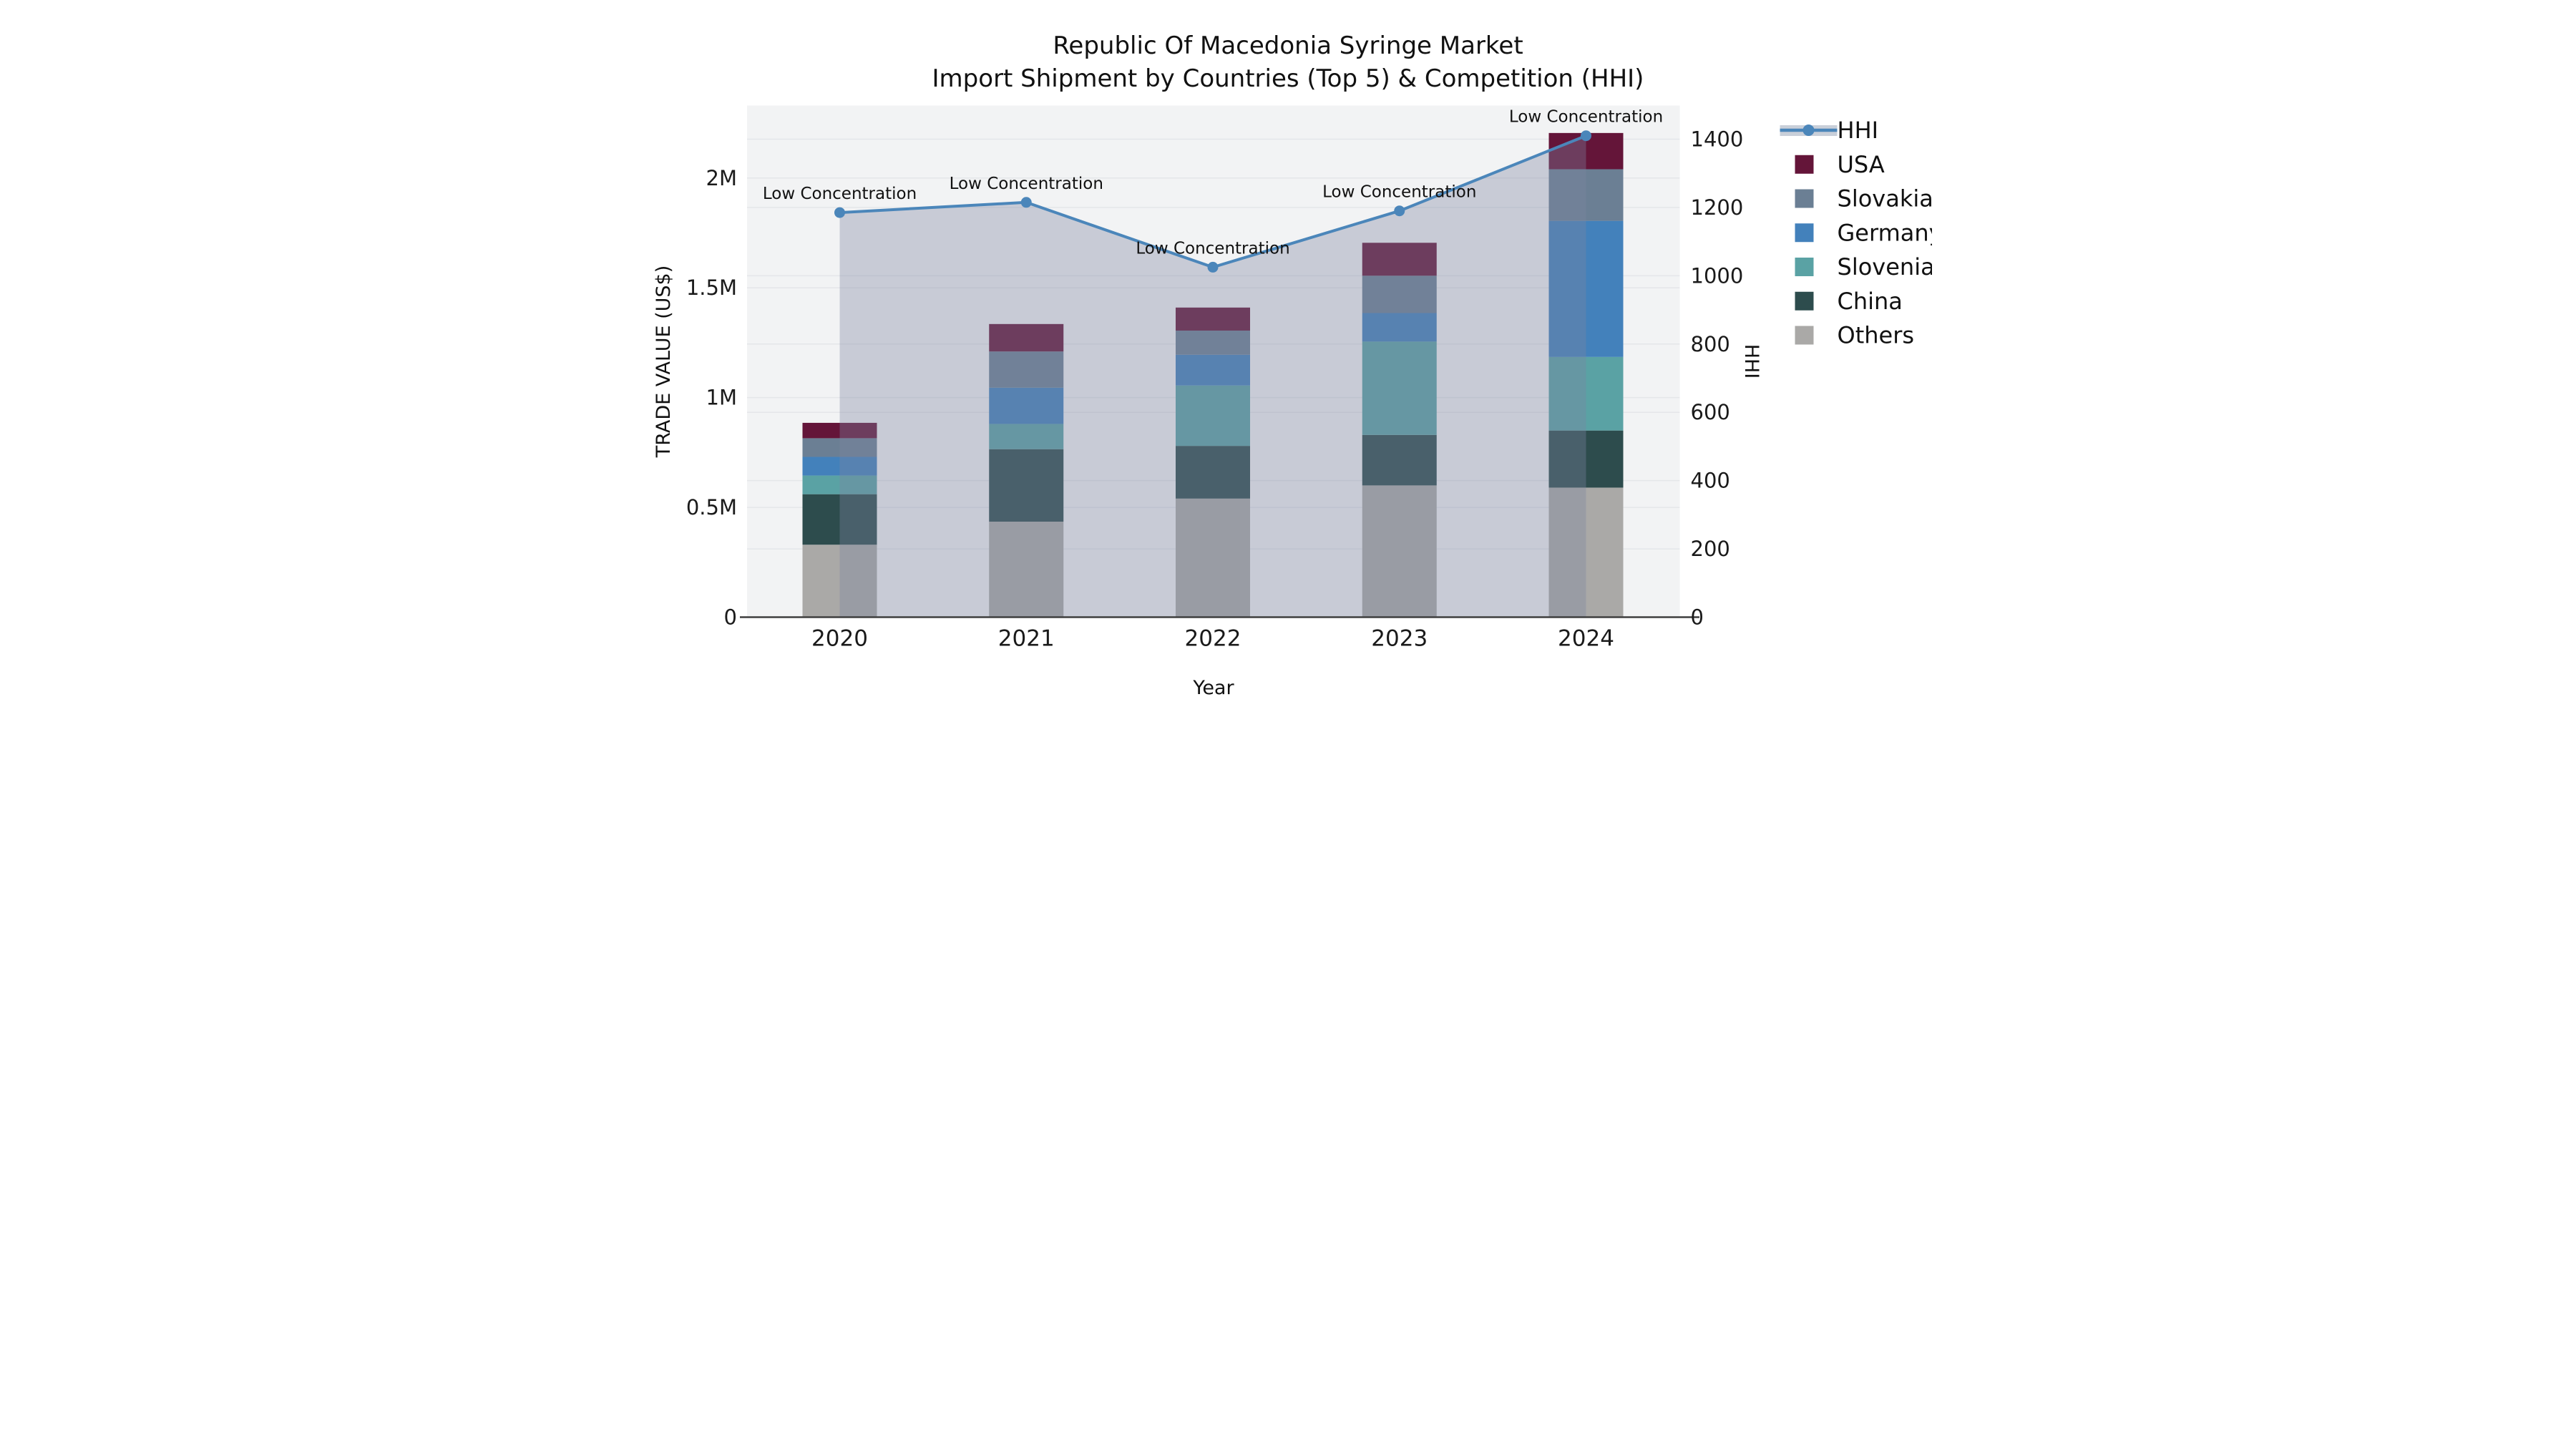  I want to click on legend-item-slovakia: Slovakia, so click(1864, 199).